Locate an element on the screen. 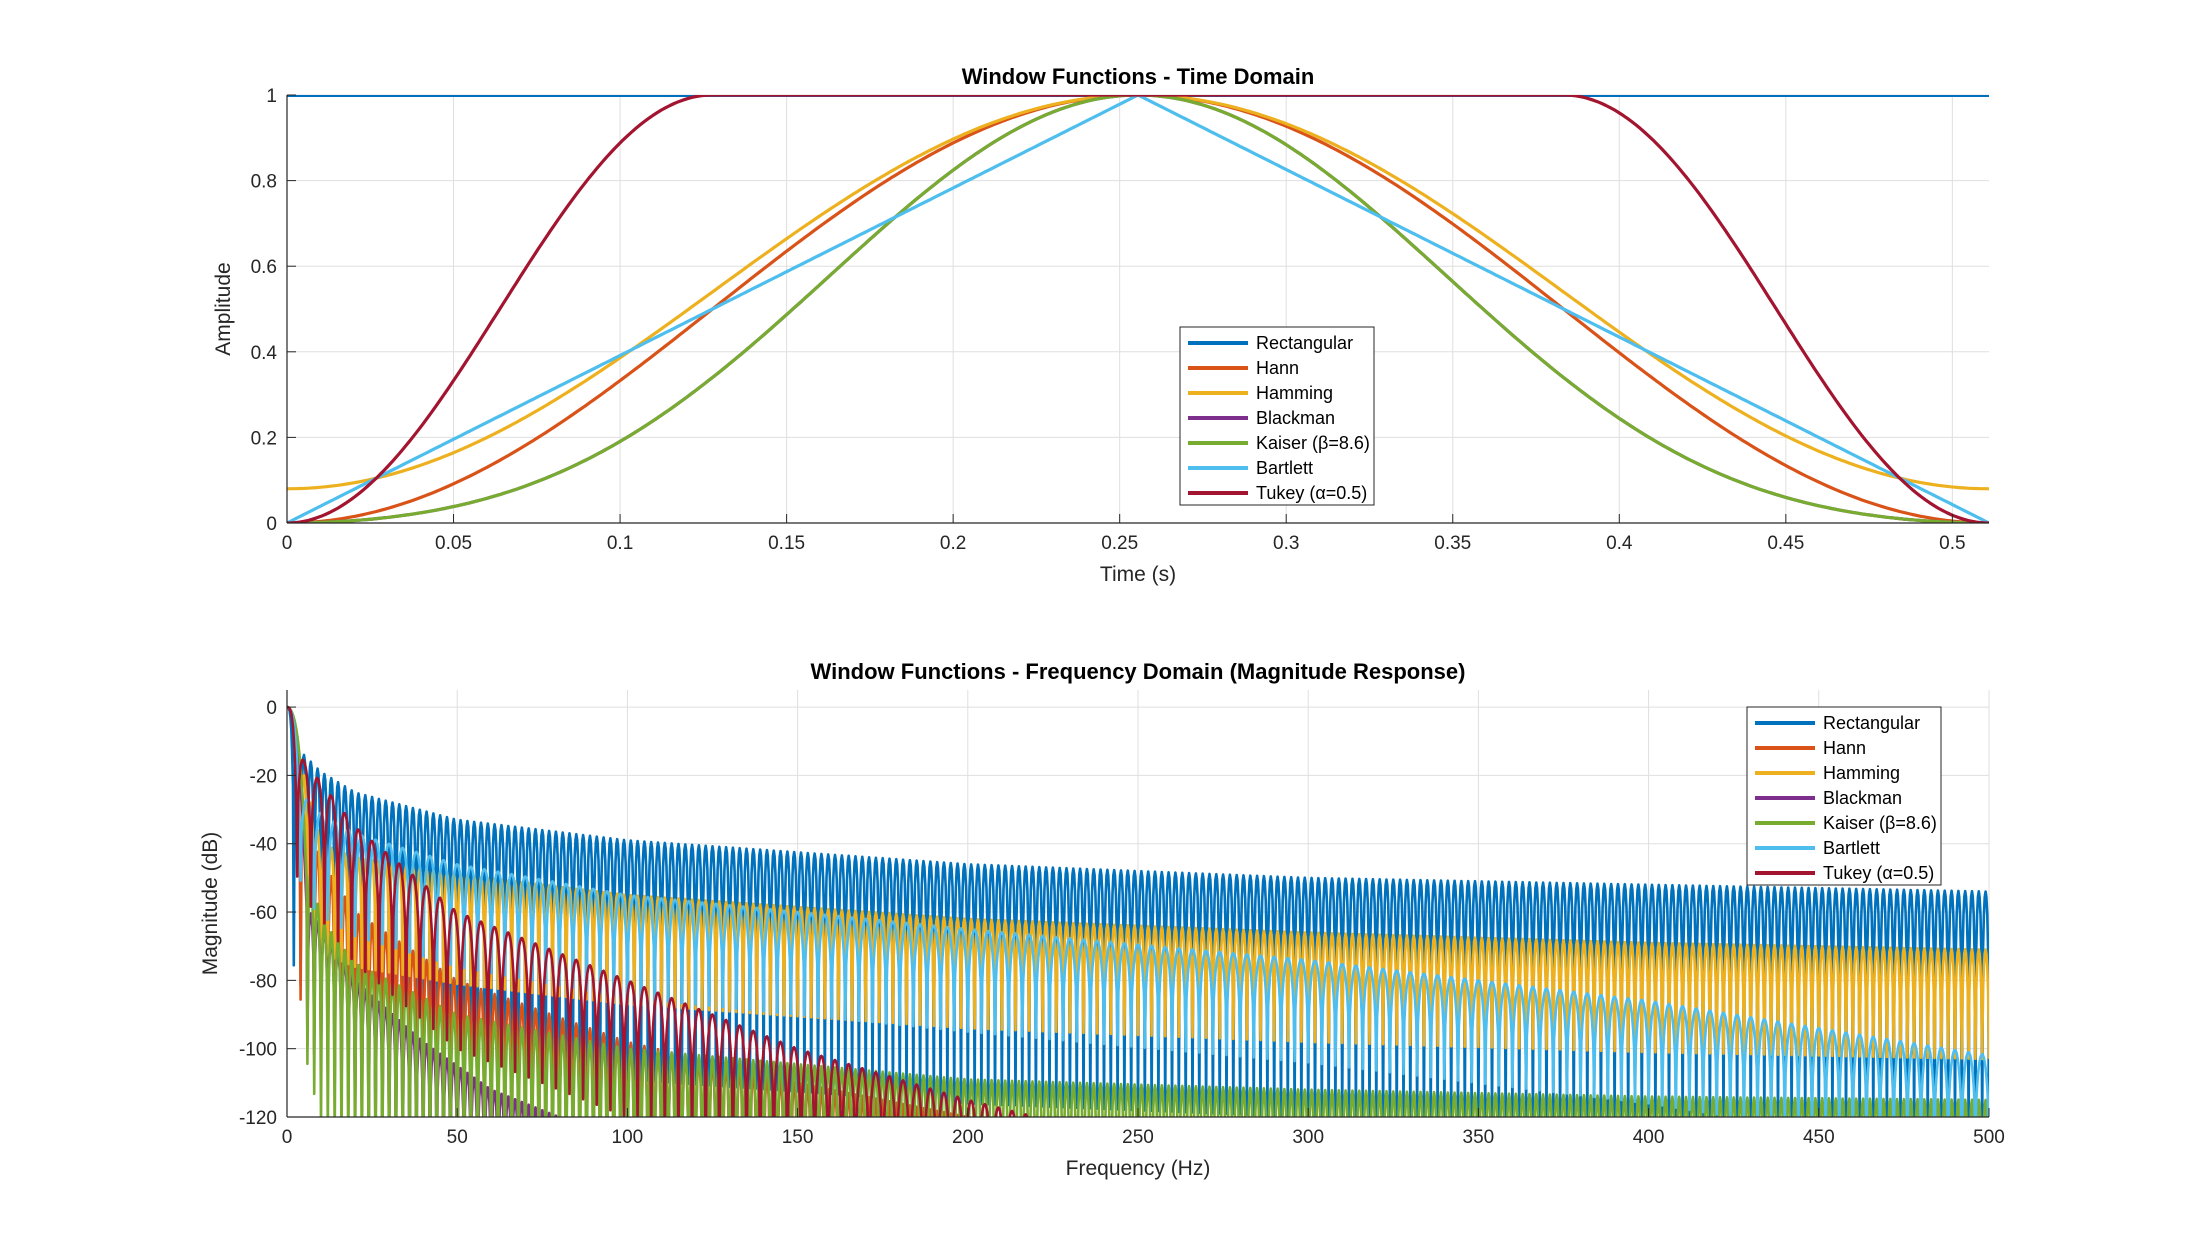 Image resolution: width=2187 pixels, height=1255 pixels. y-tick-label: 1 is located at coordinates (271, 96).